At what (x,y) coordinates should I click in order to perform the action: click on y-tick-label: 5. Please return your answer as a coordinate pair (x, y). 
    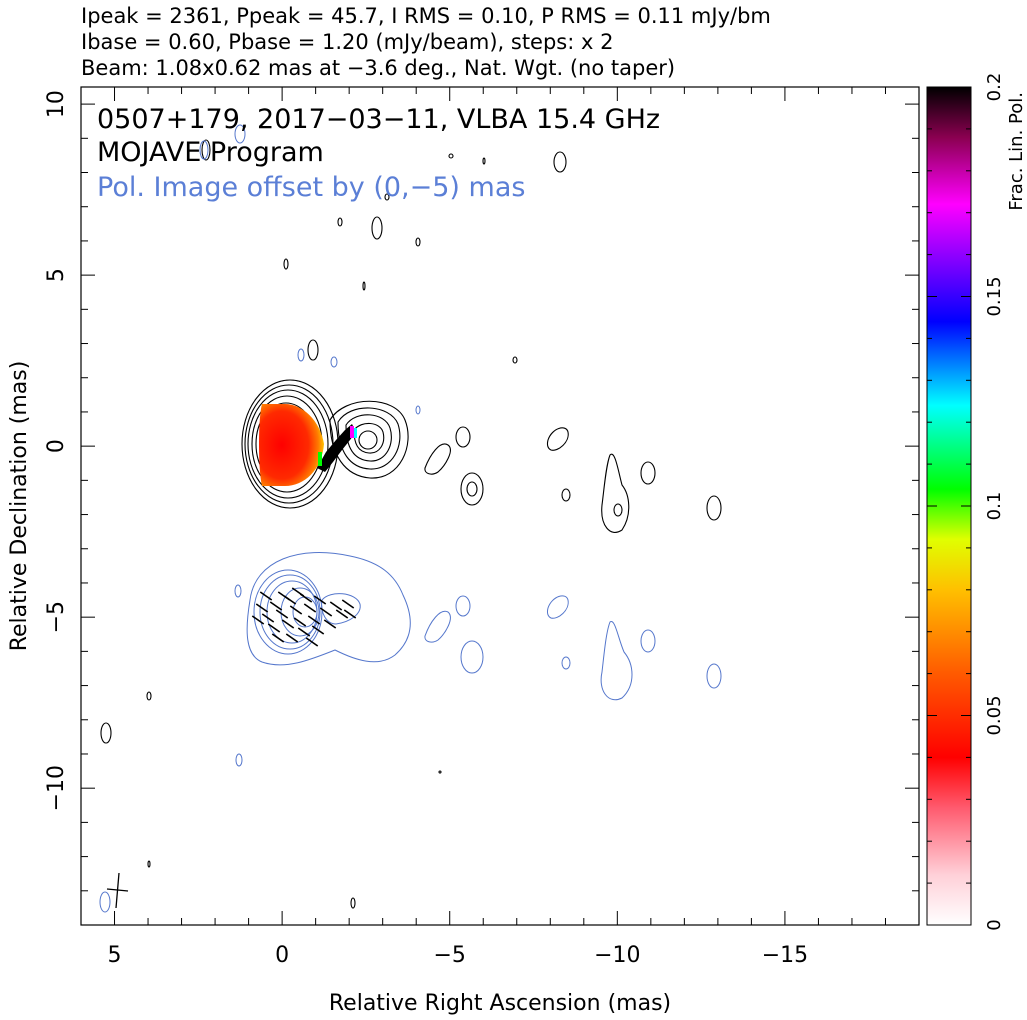
    Looking at the image, I should click on (56, 275).